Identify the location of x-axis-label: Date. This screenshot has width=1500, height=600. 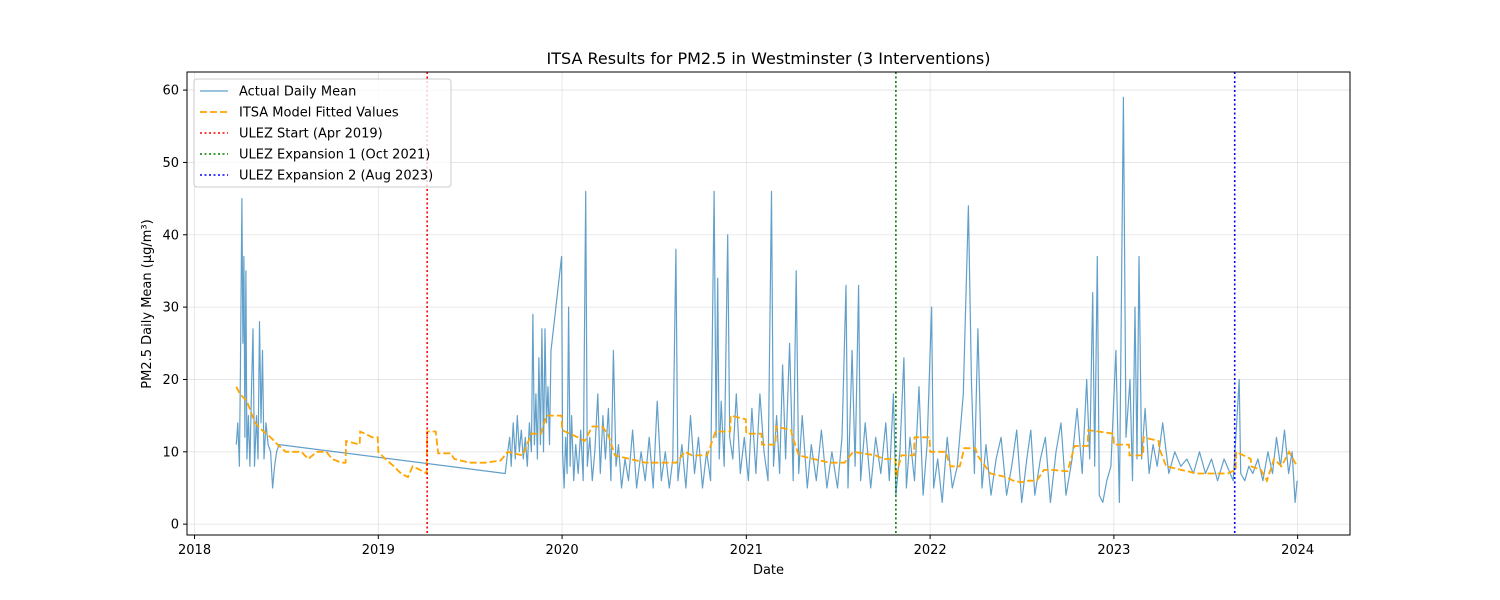
(768, 570).